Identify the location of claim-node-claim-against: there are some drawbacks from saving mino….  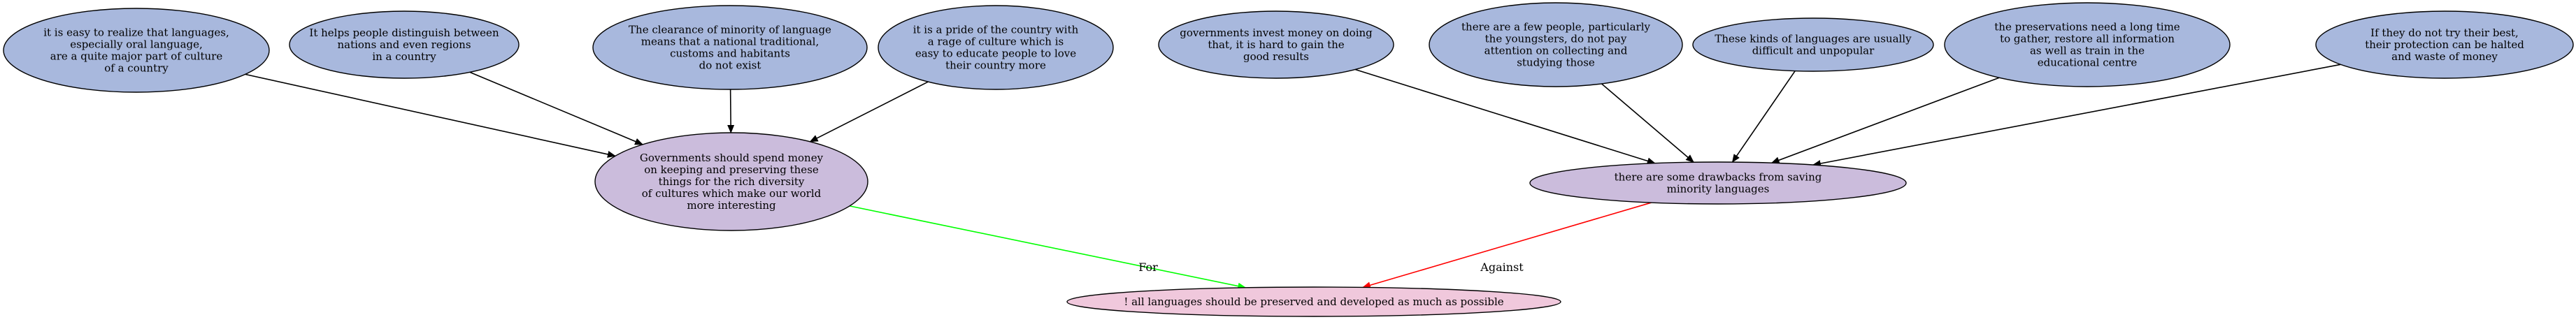
(1718, 183).